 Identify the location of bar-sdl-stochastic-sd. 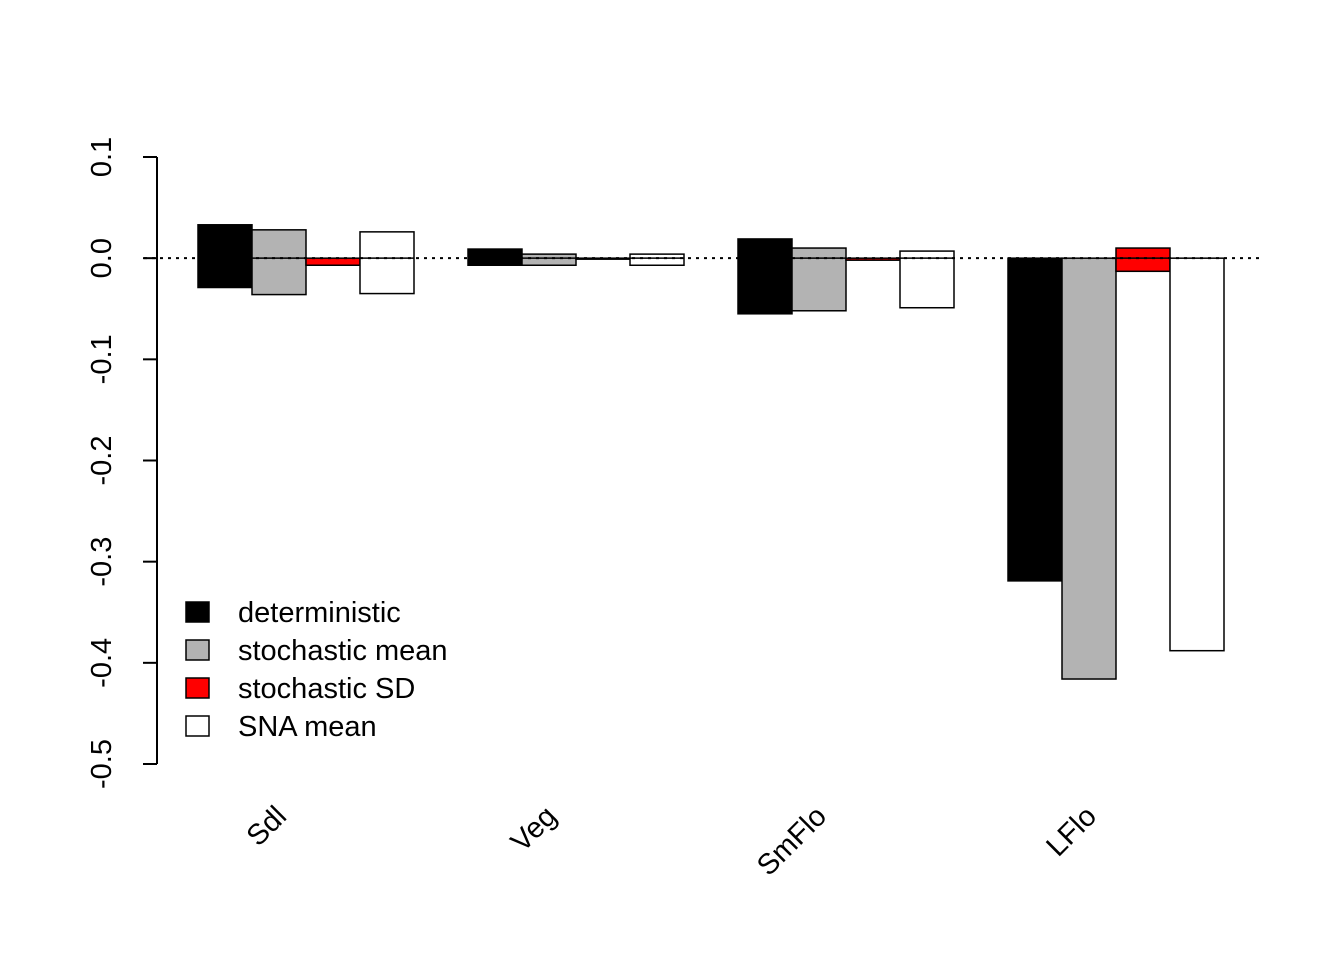
(333, 261).